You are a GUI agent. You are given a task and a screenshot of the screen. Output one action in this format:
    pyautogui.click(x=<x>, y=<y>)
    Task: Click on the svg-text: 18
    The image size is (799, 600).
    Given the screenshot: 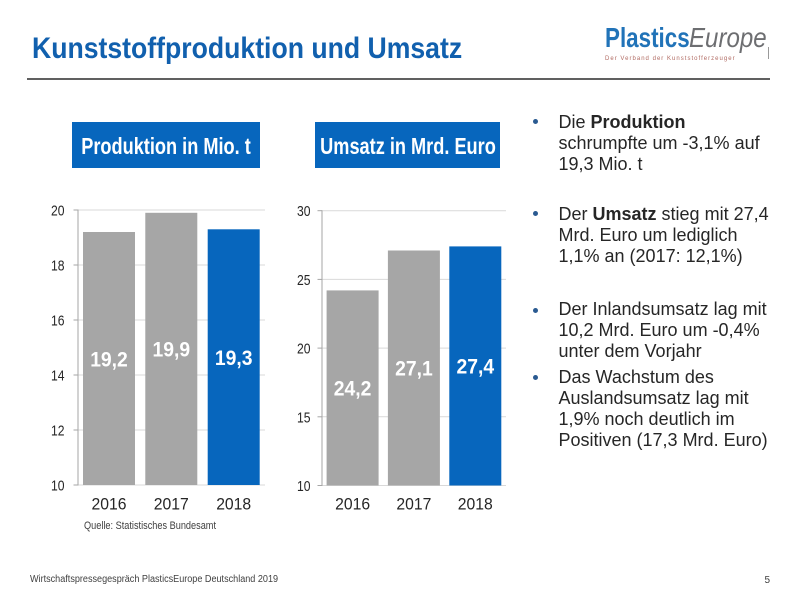 What is the action you would take?
    pyautogui.click(x=58, y=266)
    